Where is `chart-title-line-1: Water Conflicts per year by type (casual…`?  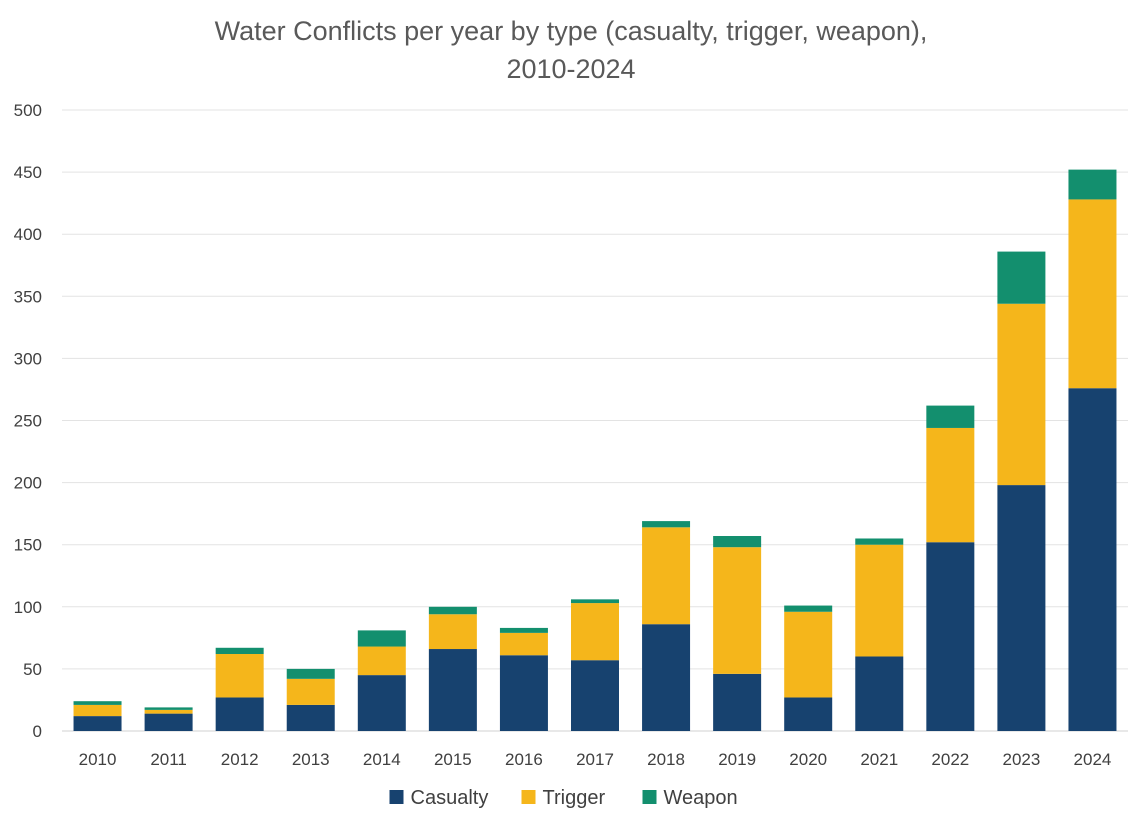
chart-title-line-1: Water Conflicts per year by type (casual… is located at coordinates (571, 31).